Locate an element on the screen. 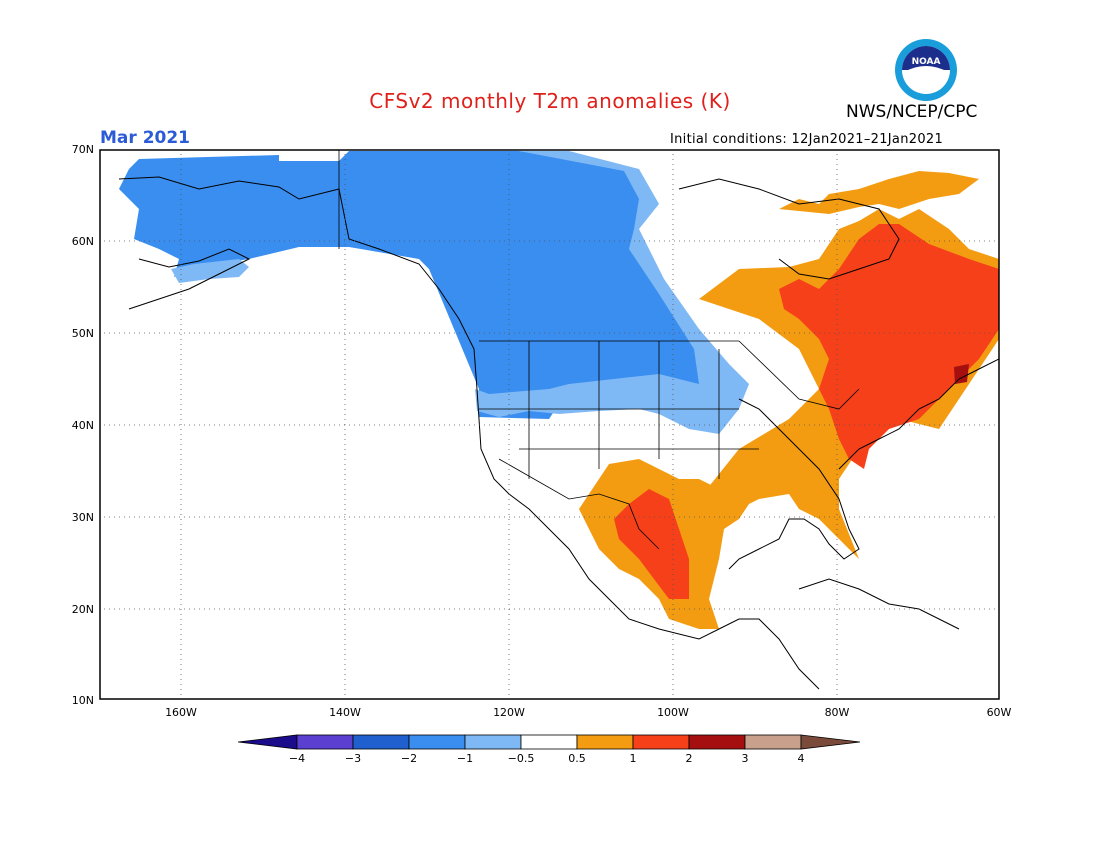 The image size is (1100, 850). logo-text: NOAA is located at coordinates (926, 62).